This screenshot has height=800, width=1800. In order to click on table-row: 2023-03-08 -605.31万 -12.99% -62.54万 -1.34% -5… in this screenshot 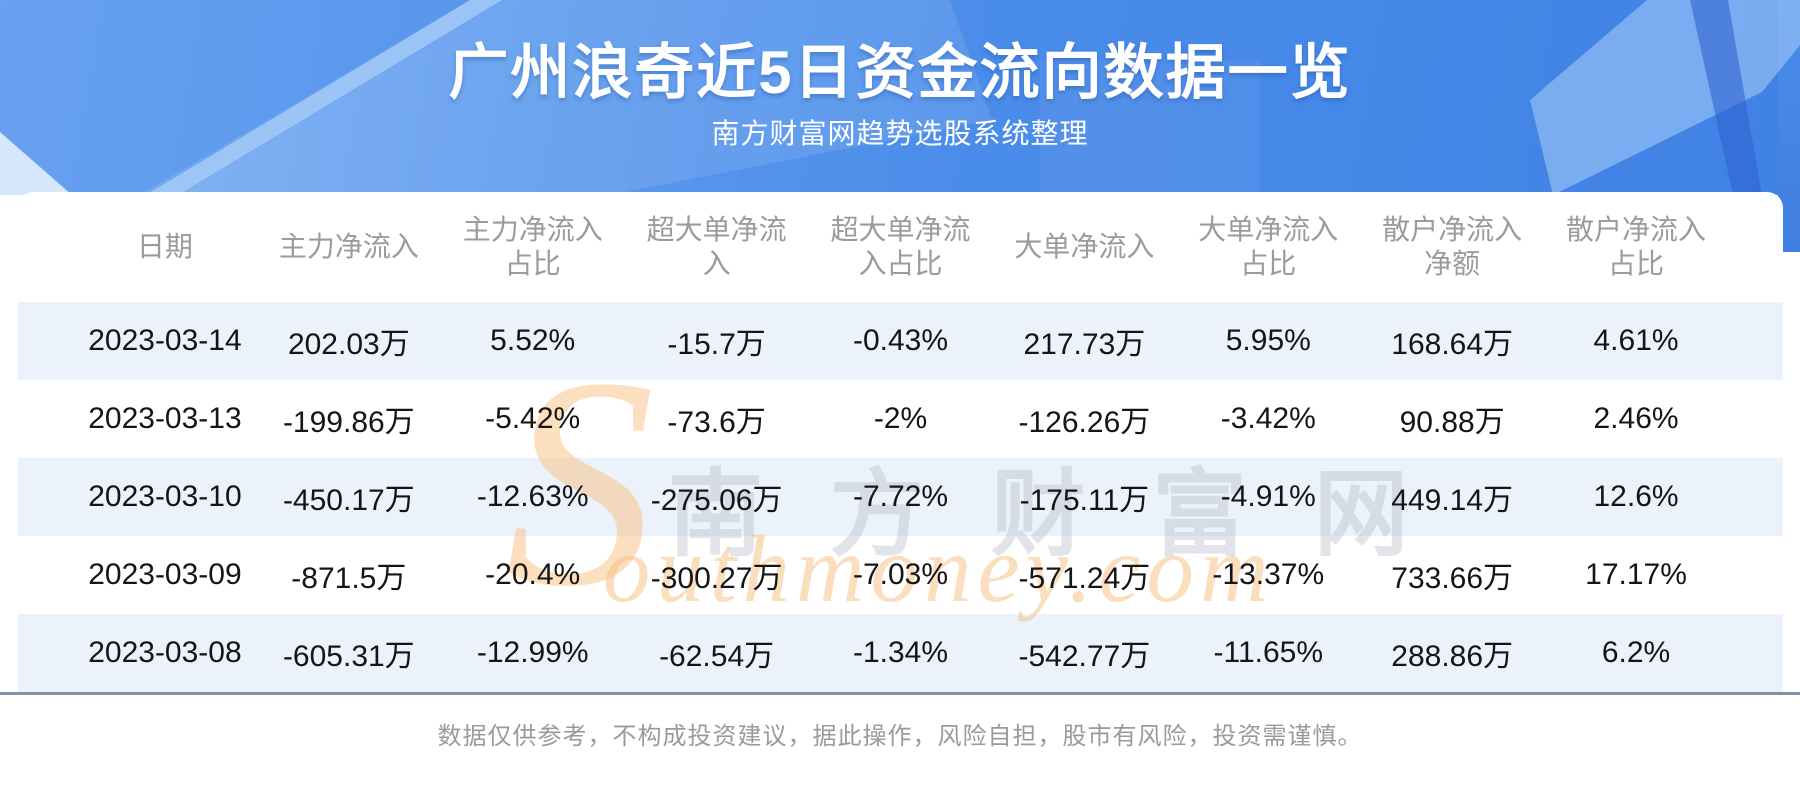, I will do `click(900, 653)`.